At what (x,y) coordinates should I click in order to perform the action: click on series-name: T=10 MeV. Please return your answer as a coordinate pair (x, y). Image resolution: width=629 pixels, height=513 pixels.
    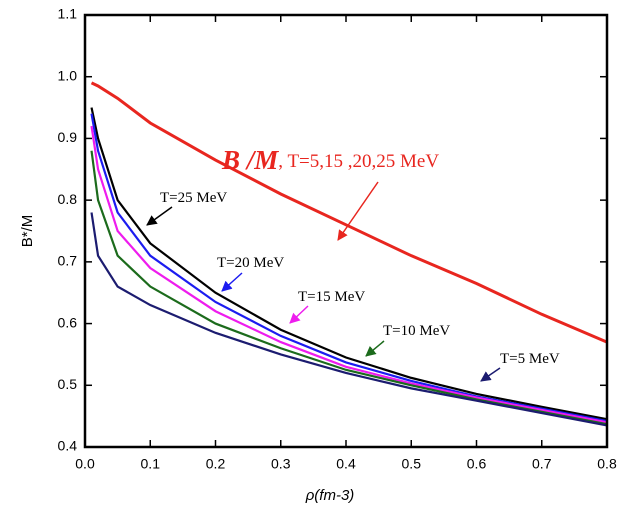
    Looking at the image, I should click on (416, 331).